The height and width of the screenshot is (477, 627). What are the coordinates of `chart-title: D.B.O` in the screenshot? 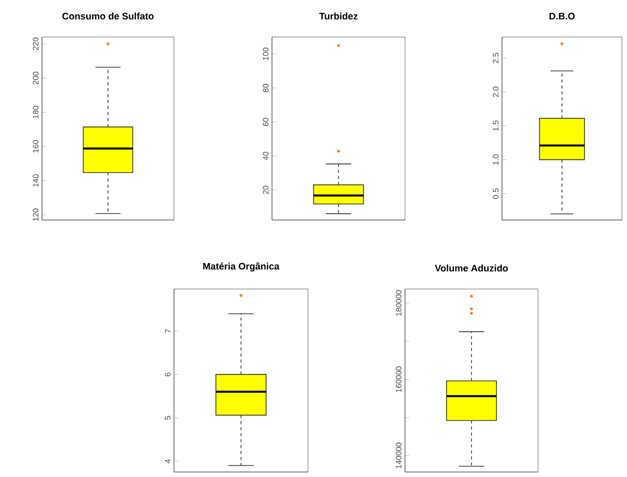 It's located at (562, 16).